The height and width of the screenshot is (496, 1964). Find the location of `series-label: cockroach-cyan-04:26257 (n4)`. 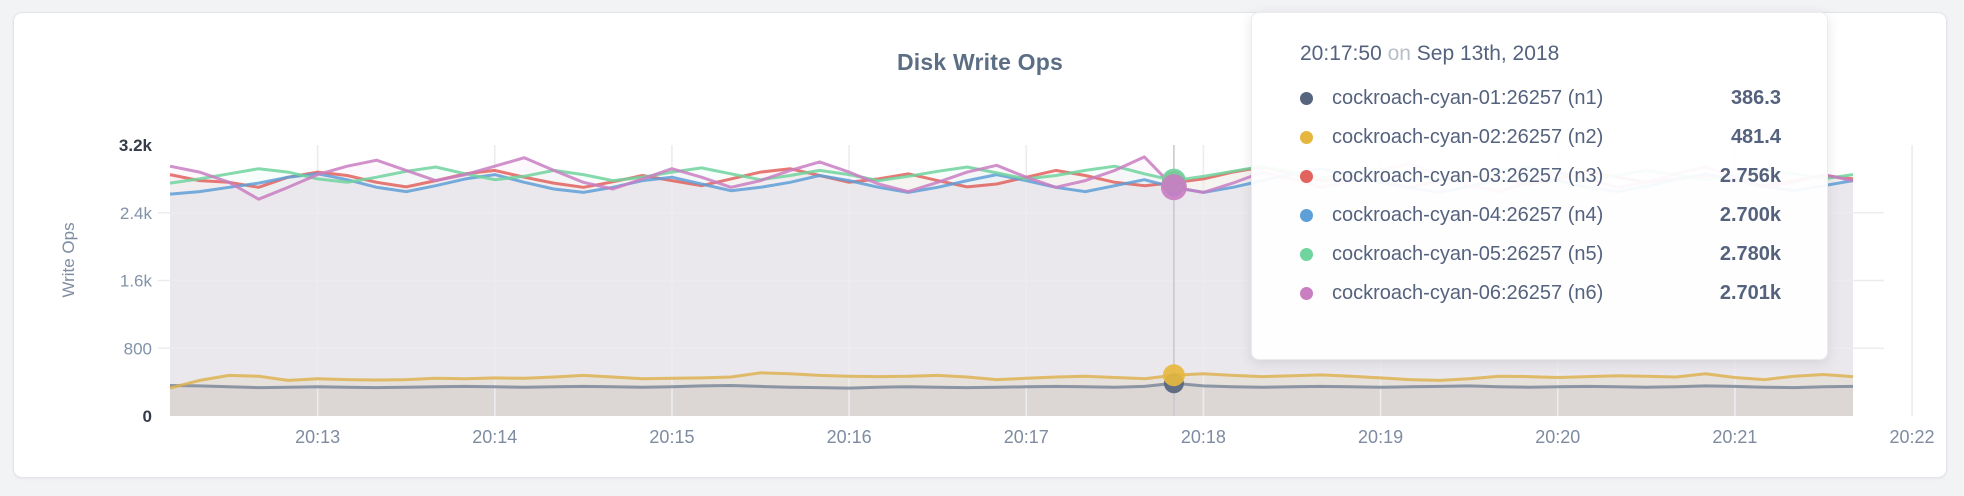

series-label: cockroach-cyan-04:26257 (n4) is located at coordinates (1468, 215).